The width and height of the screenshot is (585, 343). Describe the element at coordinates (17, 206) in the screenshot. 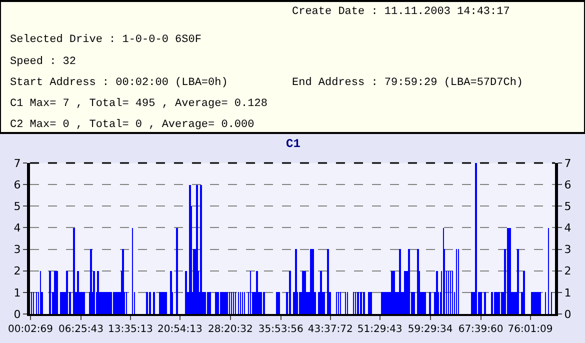

I see `y-tick-label: 5` at that location.